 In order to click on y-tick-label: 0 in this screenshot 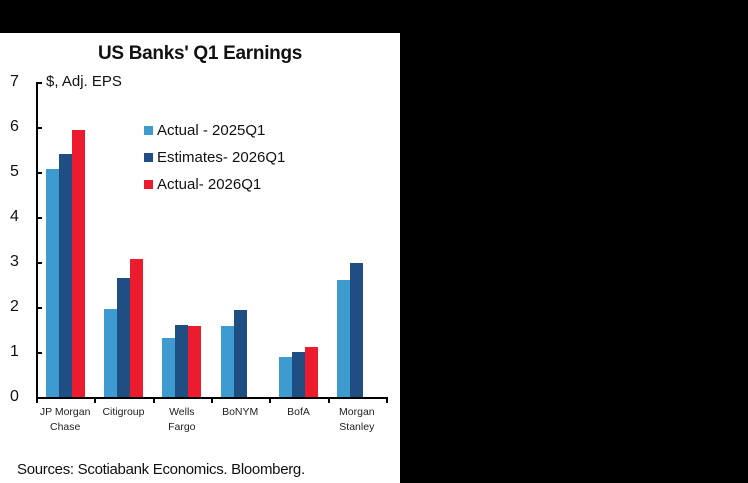, I will do `click(14, 396)`.